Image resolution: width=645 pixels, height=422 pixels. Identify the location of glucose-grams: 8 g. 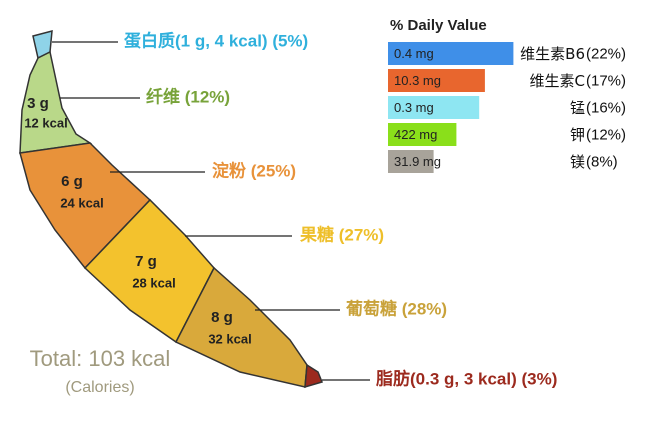
(222, 317).